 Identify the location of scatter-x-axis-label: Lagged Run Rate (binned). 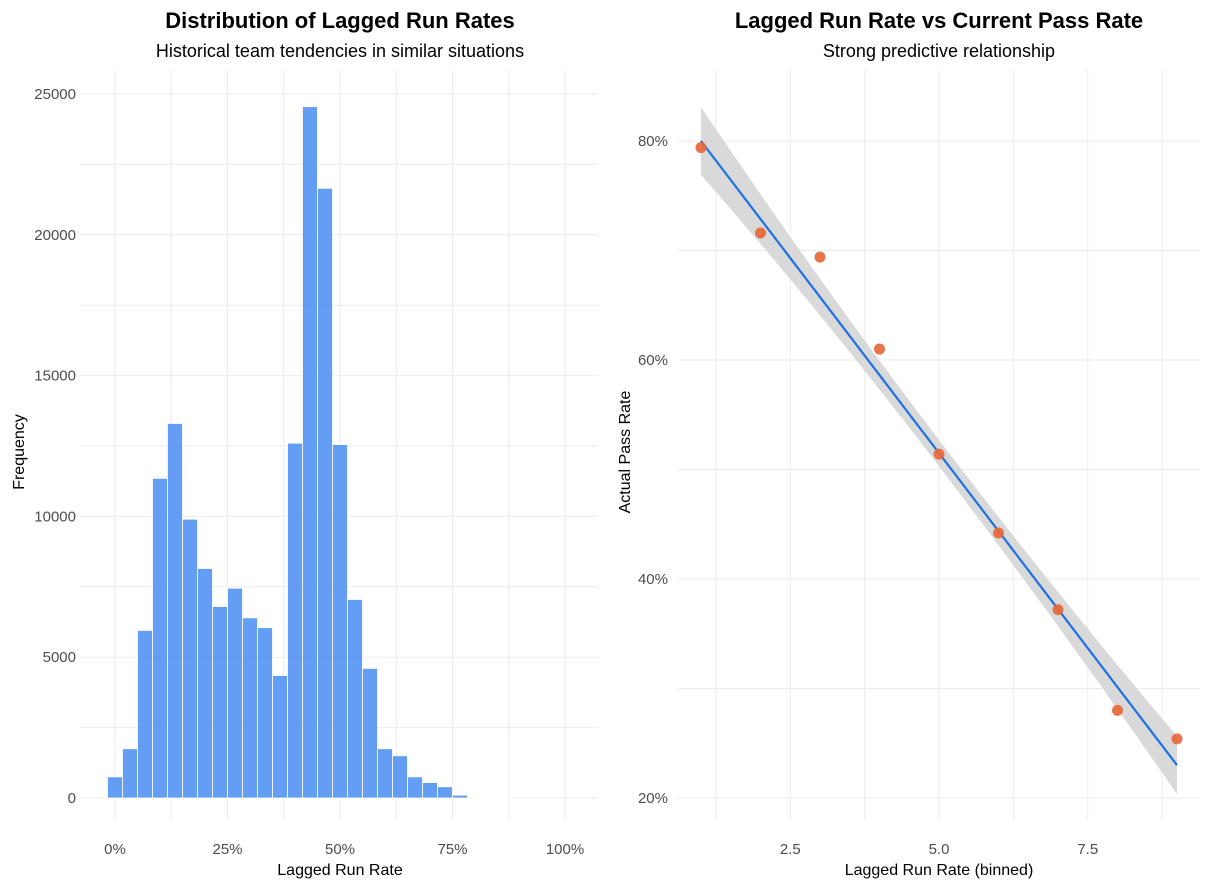
(939, 870).